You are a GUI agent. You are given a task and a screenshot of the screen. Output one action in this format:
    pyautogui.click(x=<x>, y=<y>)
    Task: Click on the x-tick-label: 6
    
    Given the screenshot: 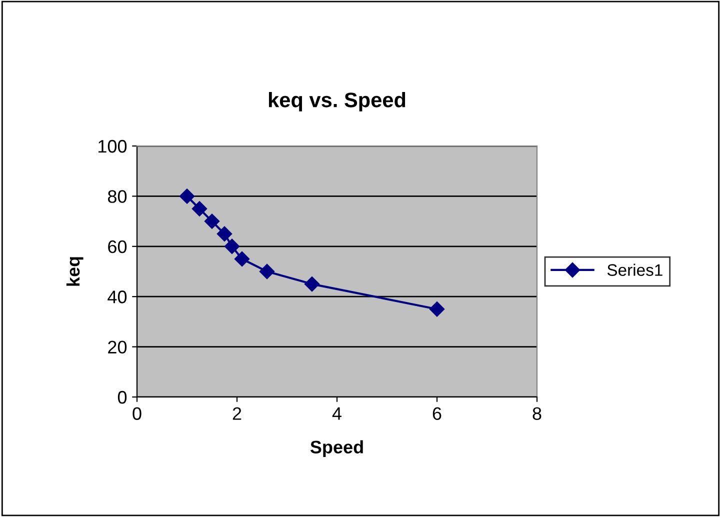 What is the action you would take?
    pyautogui.click(x=437, y=413)
    